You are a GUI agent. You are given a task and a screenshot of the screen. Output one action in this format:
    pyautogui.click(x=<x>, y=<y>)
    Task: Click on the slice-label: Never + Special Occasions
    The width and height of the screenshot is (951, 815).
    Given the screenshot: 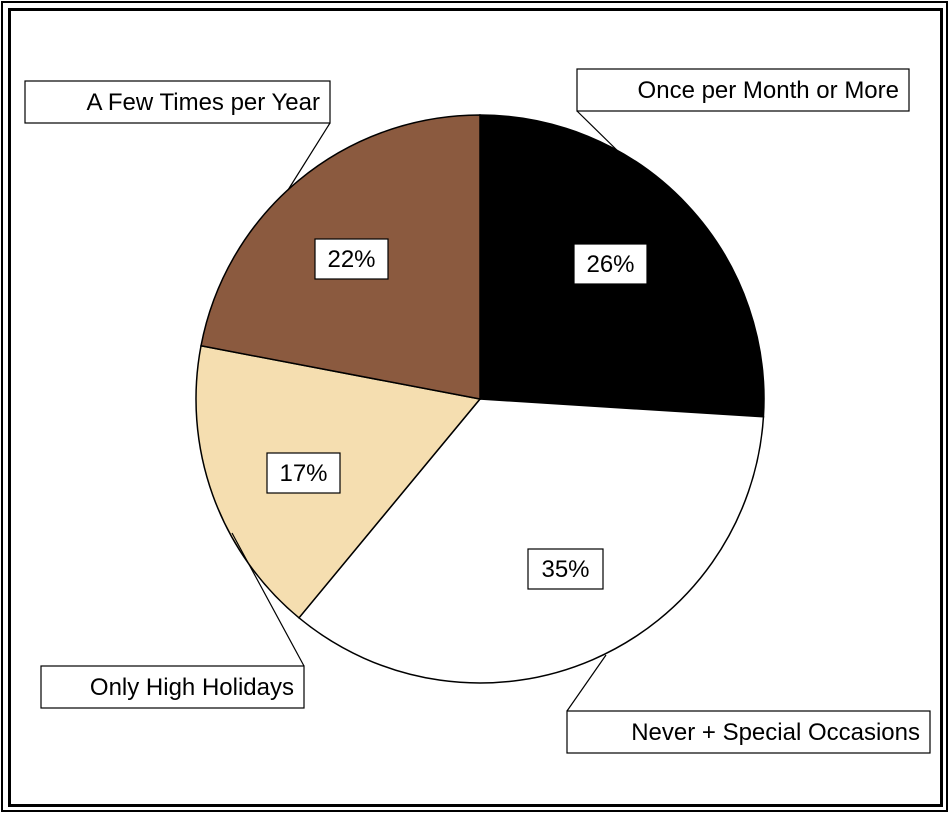 What is the action you would take?
    pyautogui.click(x=775, y=732)
    